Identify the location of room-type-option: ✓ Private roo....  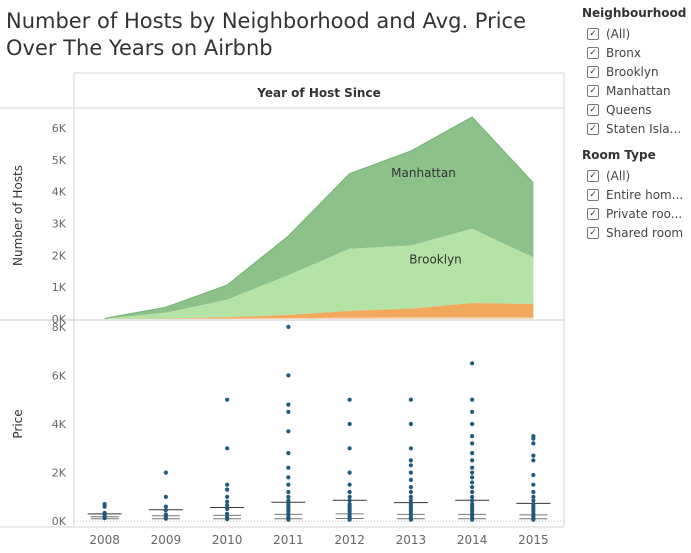
(636, 213).